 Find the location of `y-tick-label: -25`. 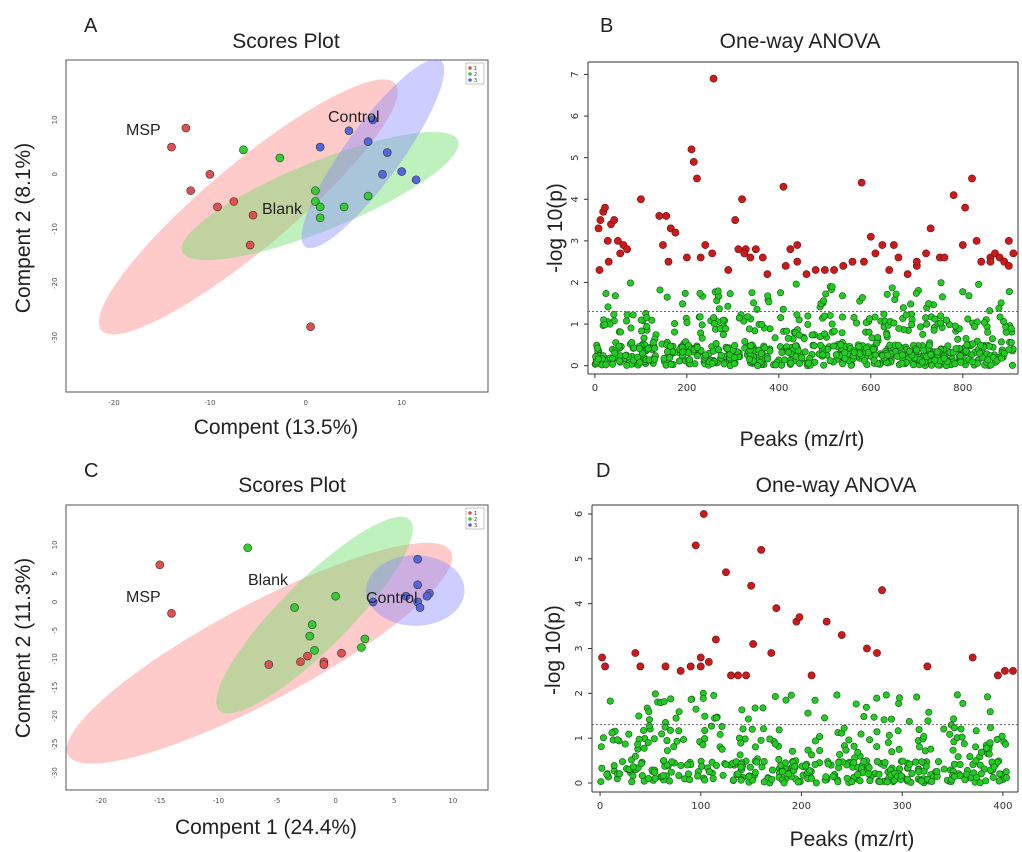

y-tick-label: -25 is located at coordinates (55, 744).